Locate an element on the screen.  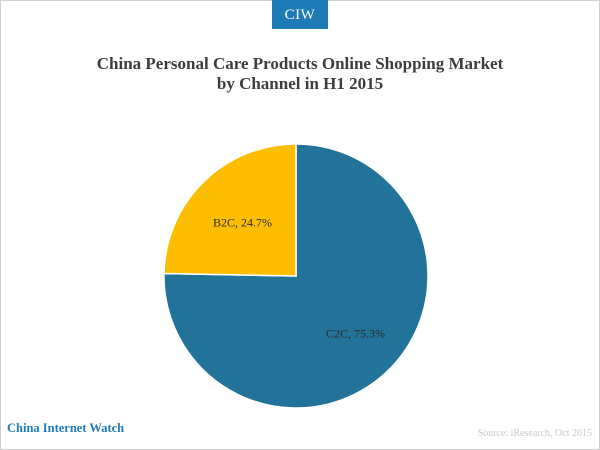
chart-title-line-2: by Channel in H1 2015 is located at coordinates (300, 83).